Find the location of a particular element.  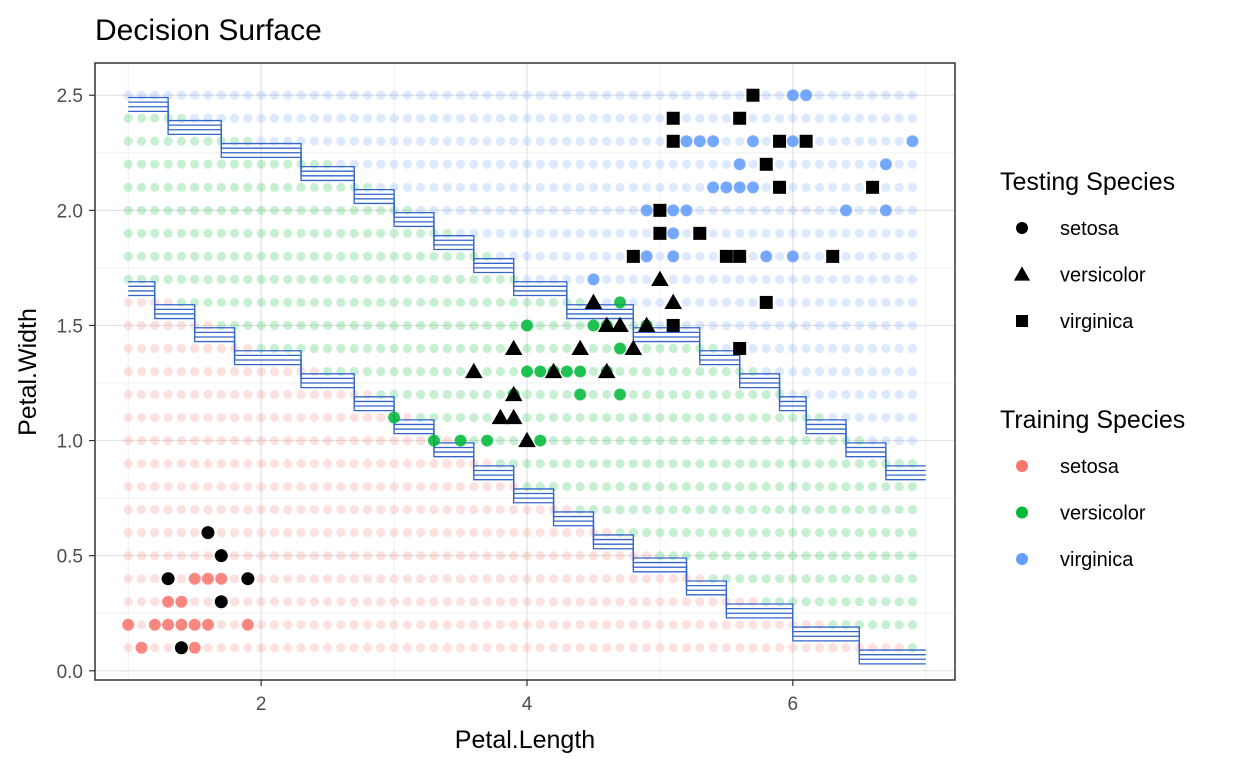

x-tick-label: 2 is located at coordinates (261, 704).